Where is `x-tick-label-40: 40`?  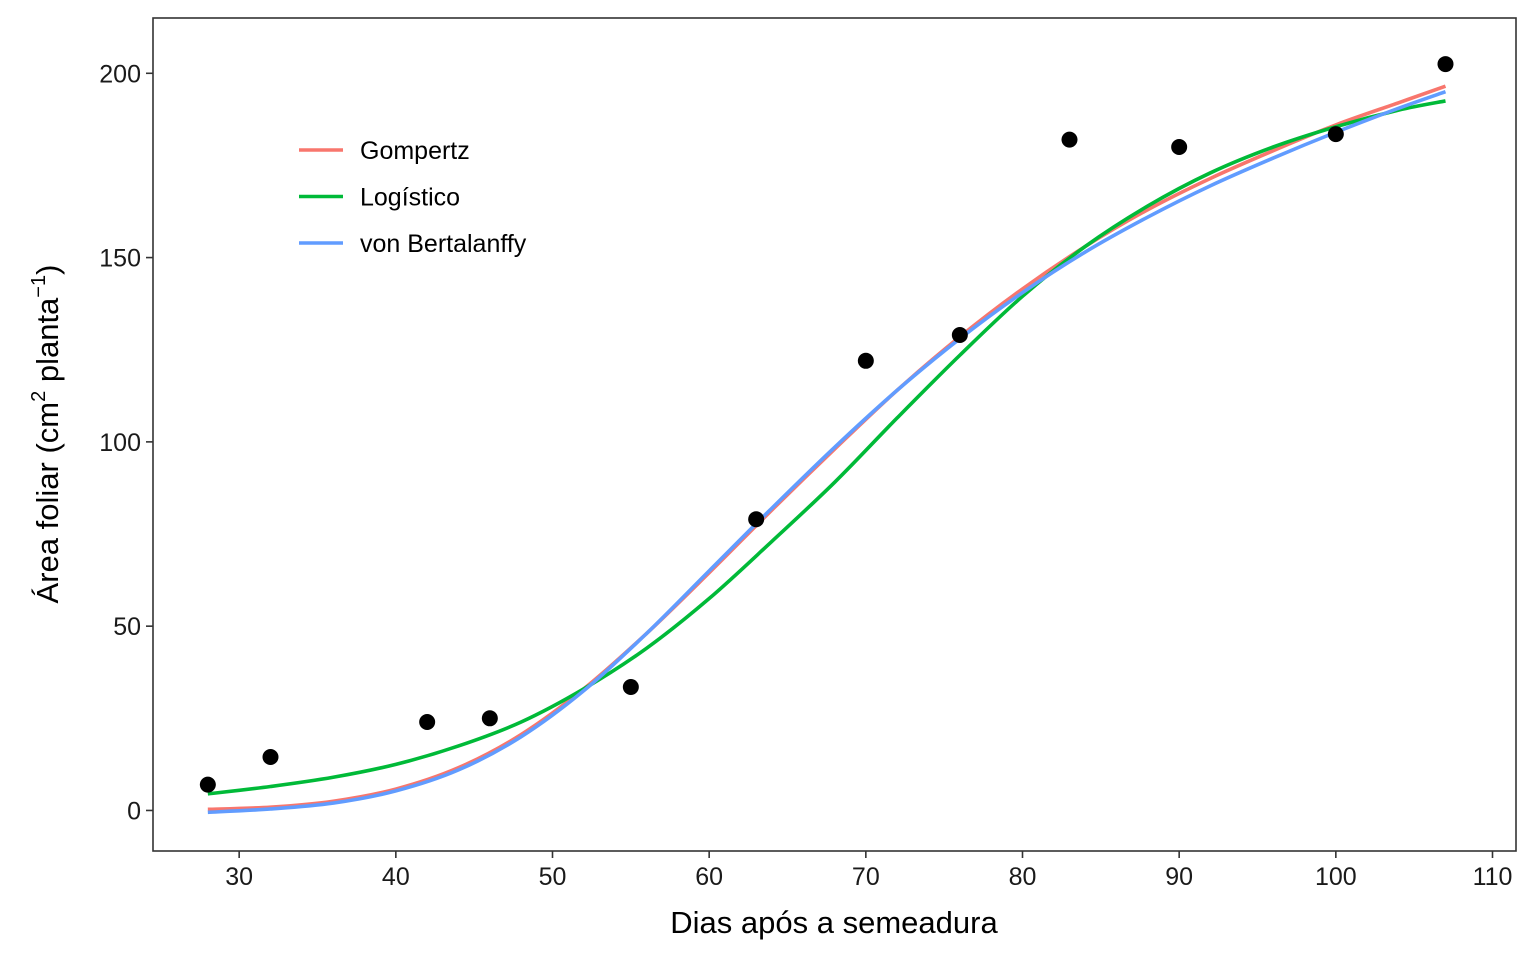
x-tick-label-40: 40 is located at coordinates (396, 877).